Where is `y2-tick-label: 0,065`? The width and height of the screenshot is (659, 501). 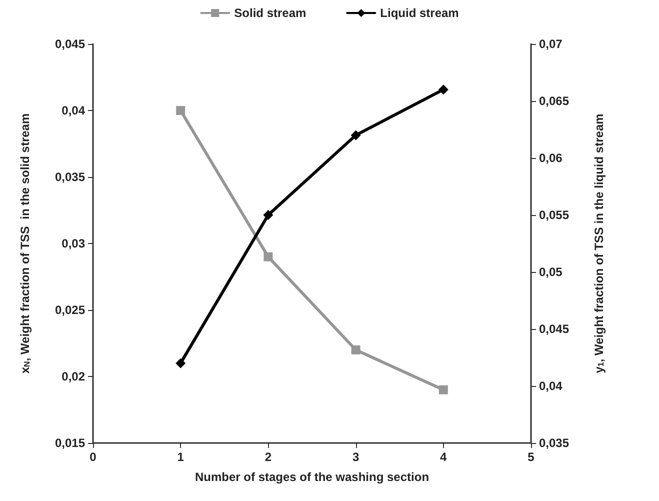 y2-tick-label: 0,065 is located at coordinates (554, 101).